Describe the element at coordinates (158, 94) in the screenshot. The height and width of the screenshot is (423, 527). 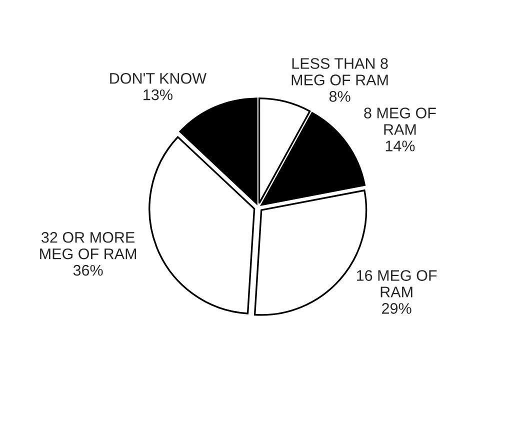
I see `data-label: 13%` at that location.